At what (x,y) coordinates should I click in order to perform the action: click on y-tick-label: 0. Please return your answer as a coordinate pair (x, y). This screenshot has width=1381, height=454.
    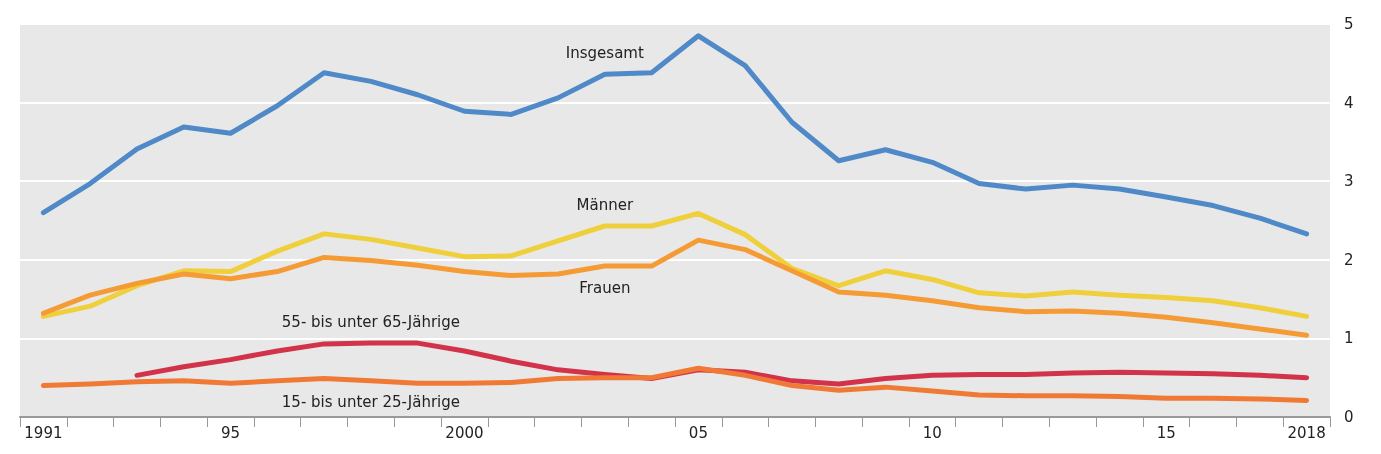
    Looking at the image, I should click on (1349, 417).